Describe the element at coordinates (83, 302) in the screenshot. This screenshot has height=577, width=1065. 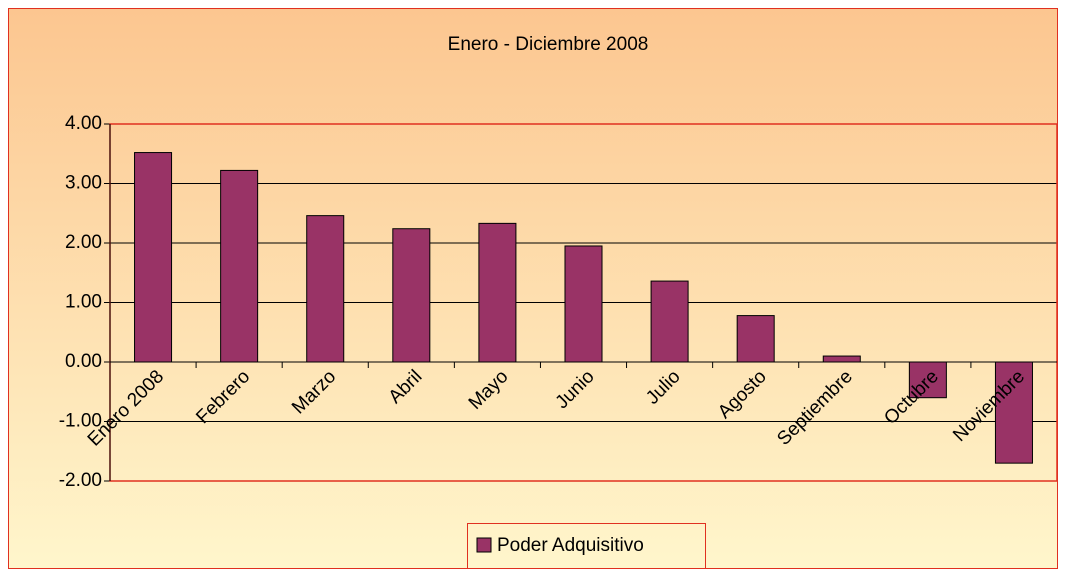
I see `y-tick-label: 1.00` at that location.